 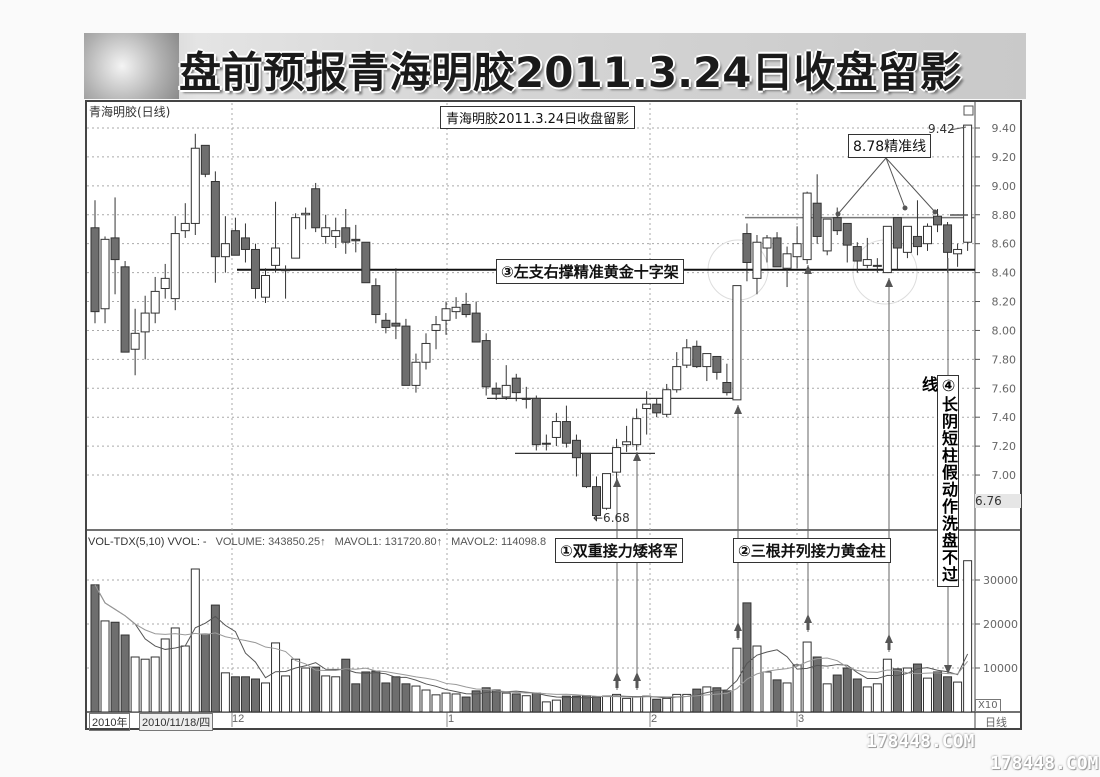 I want to click on annotation-2: ②三根并列接力黄金柱, so click(x=812, y=550).